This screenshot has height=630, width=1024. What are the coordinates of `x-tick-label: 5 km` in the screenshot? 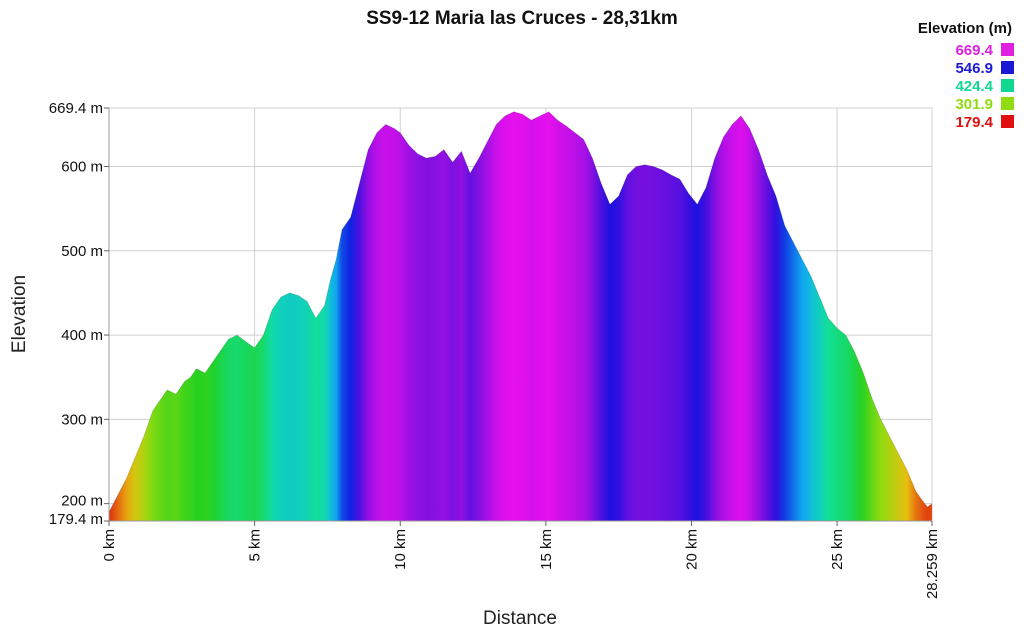 It's located at (255, 545).